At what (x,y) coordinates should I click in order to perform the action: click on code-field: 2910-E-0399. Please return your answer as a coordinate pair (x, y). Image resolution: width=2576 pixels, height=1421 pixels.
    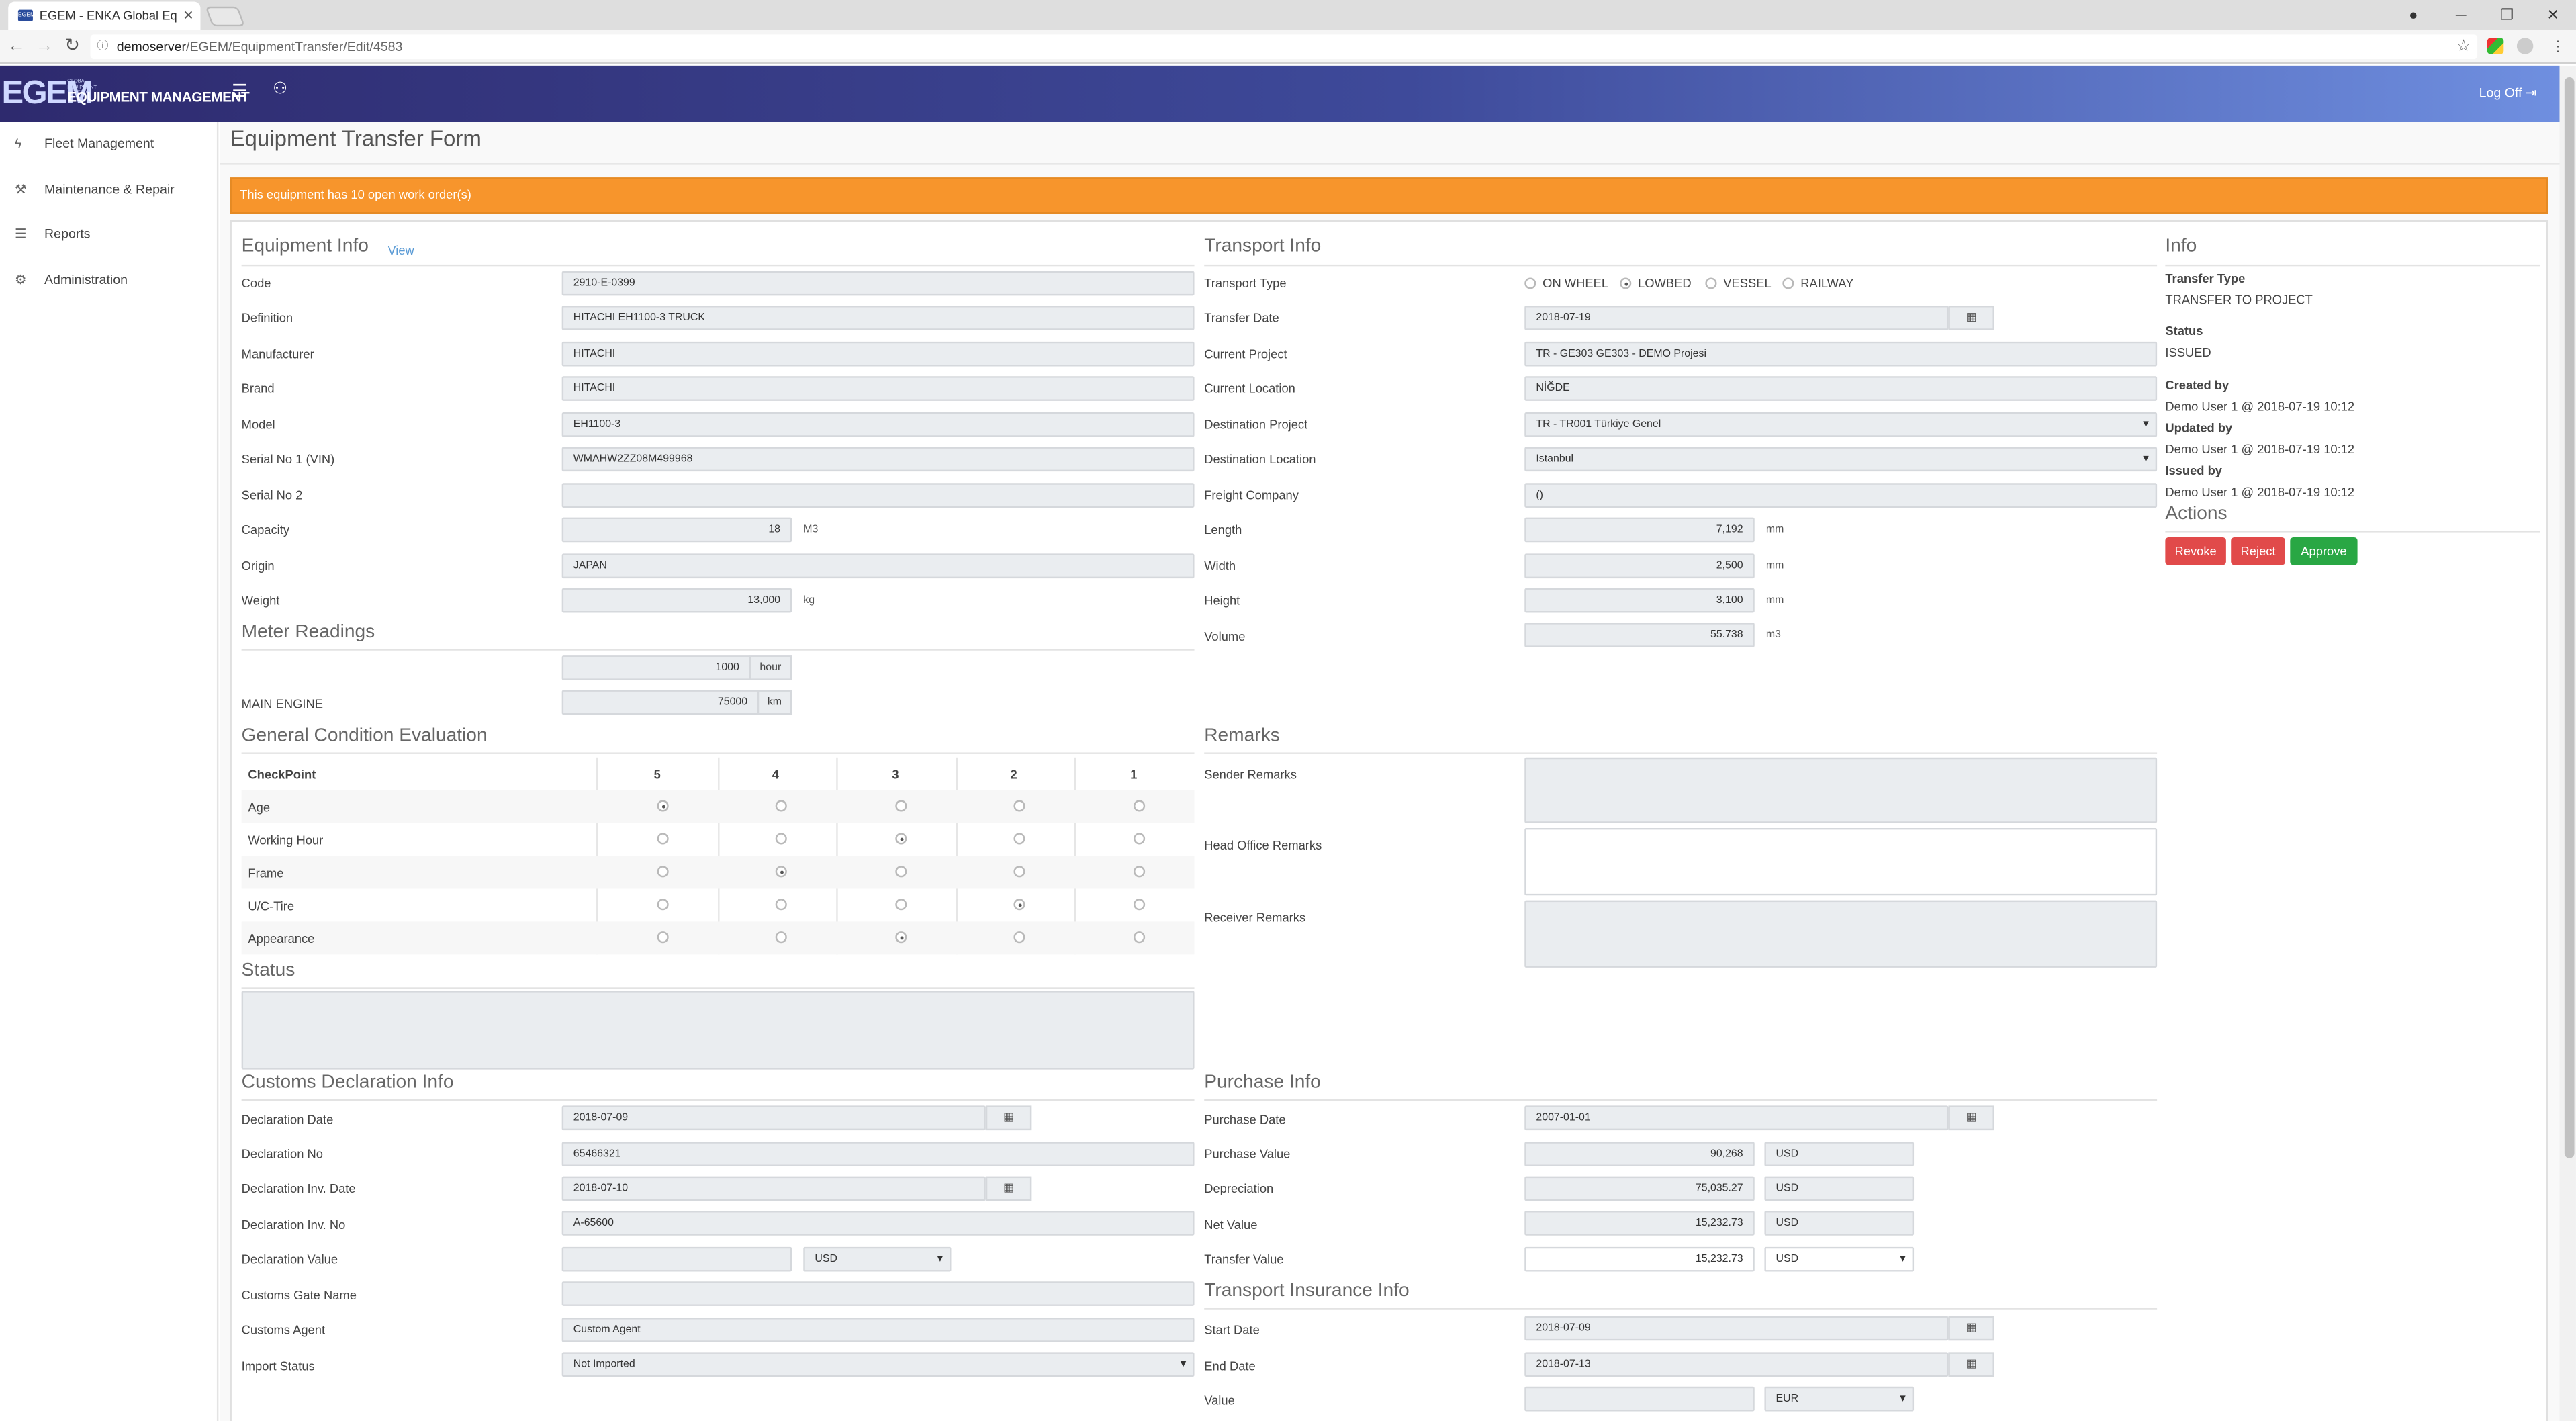
    Looking at the image, I should click on (878, 283).